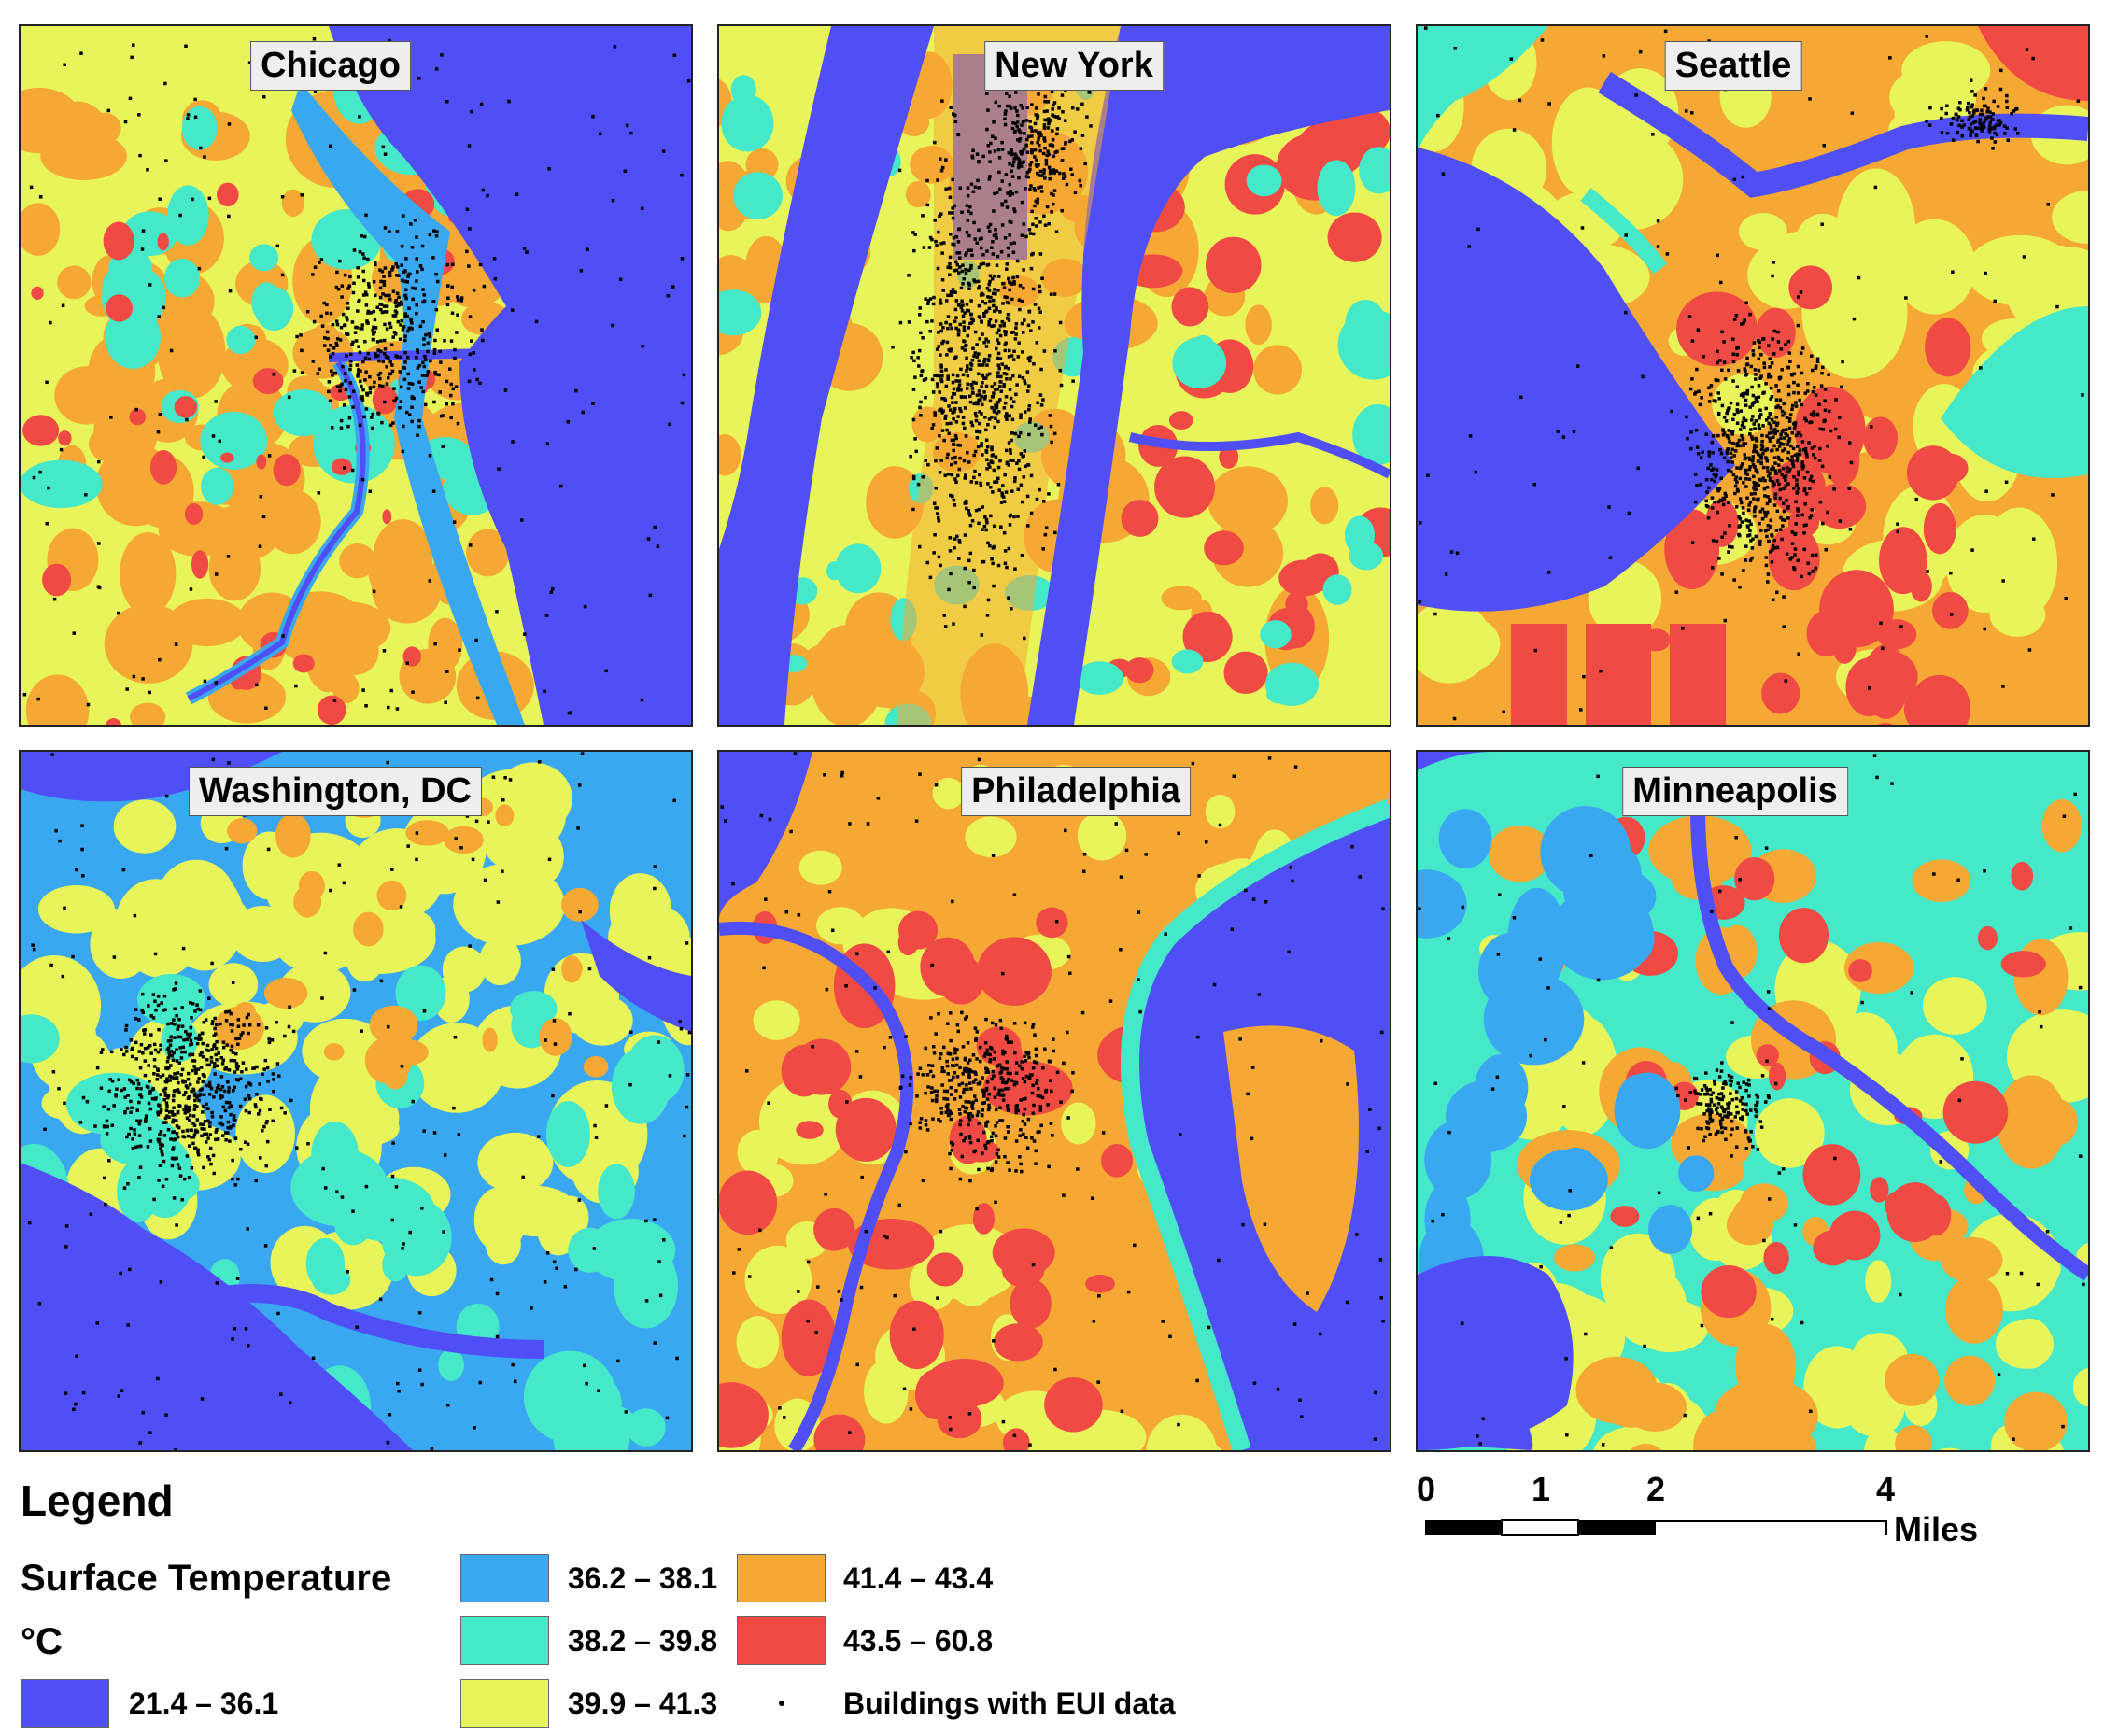 Image resolution: width=2104 pixels, height=1736 pixels. What do you see at coordinates (643, 1641) in the screenshot?
I see `legend-label-3: 38.2 – 39.8` at bounding box center [643, 1641].